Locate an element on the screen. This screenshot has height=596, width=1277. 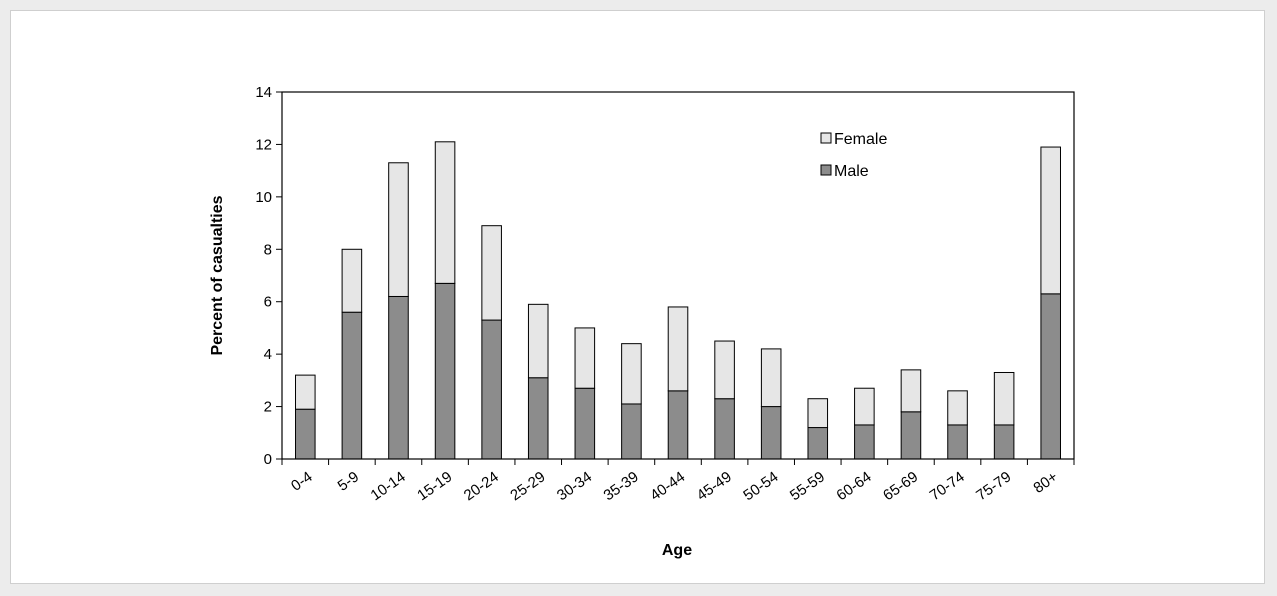
x-tick-label-5-9: 5-9 is located at coordinates (349, 481).